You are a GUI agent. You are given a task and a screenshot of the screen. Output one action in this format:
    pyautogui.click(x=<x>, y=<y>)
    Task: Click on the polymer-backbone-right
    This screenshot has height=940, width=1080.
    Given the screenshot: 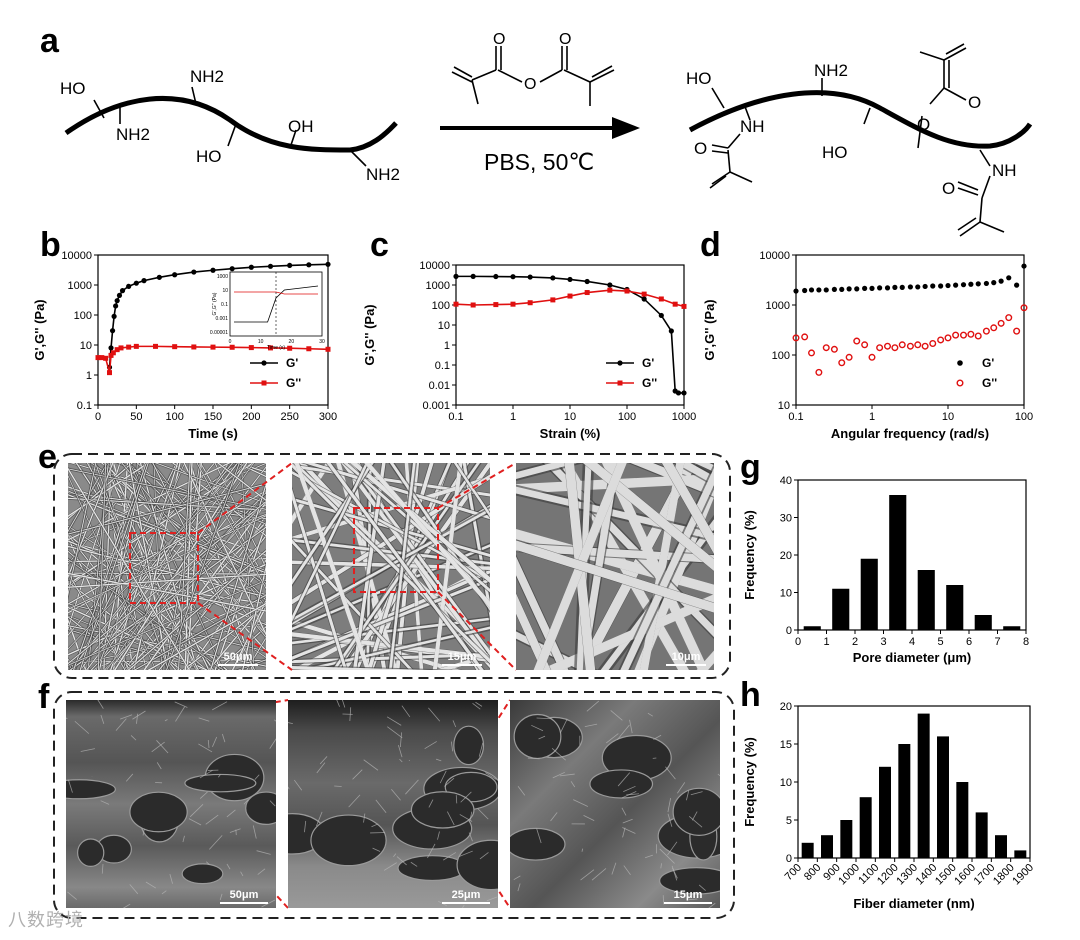 What is the action you would take?
    pyautogui.click(x=860, y=119)
    